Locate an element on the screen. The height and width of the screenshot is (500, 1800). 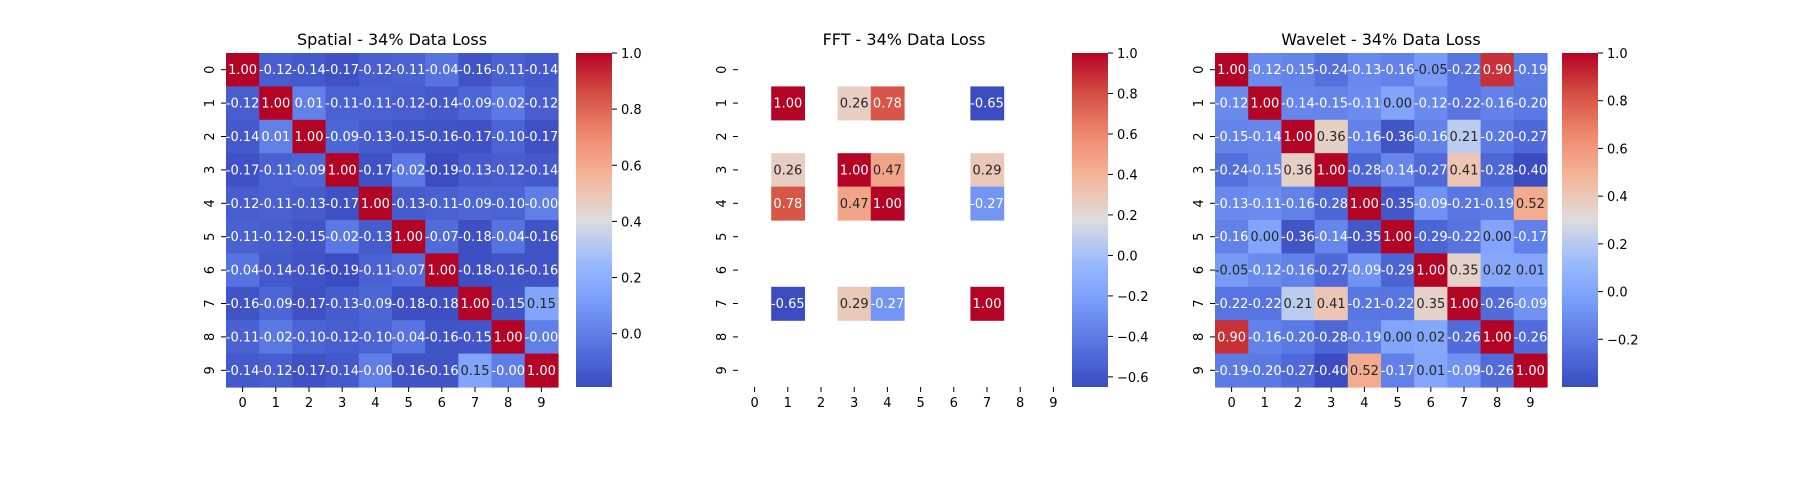
cell-value-label: -0.18 is located at coordinates (442, 304).